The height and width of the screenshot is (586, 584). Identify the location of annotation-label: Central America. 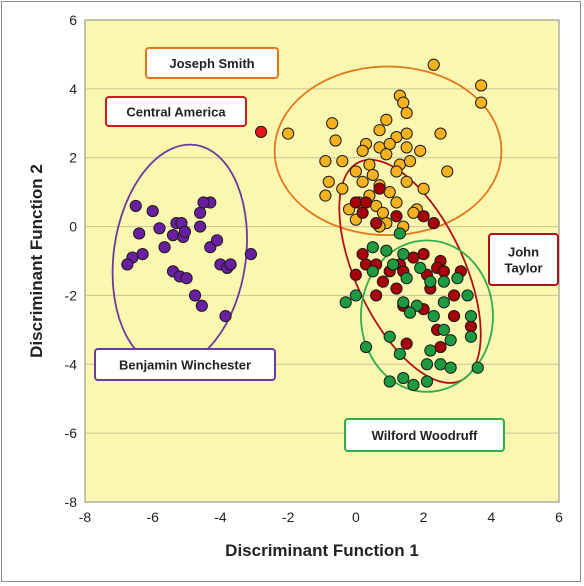
(176, 112).